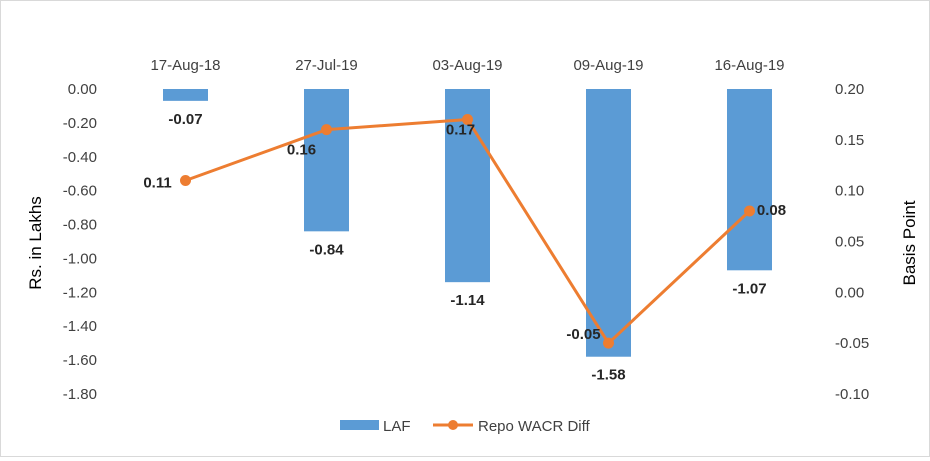 The image size is (930, 461). What do you see at coordinates (80, 123) in the screenshot?
I see `left-axis-tick-label: -0.20` at bounding box center [80, 123].